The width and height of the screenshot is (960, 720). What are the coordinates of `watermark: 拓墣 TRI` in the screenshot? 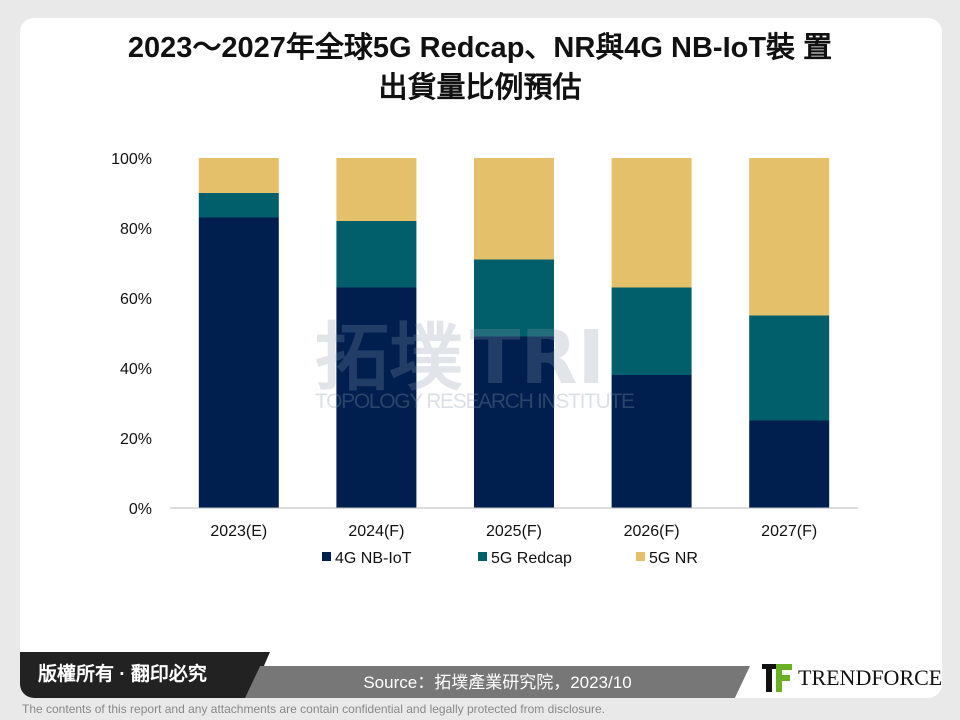 It's located at (460, 358).